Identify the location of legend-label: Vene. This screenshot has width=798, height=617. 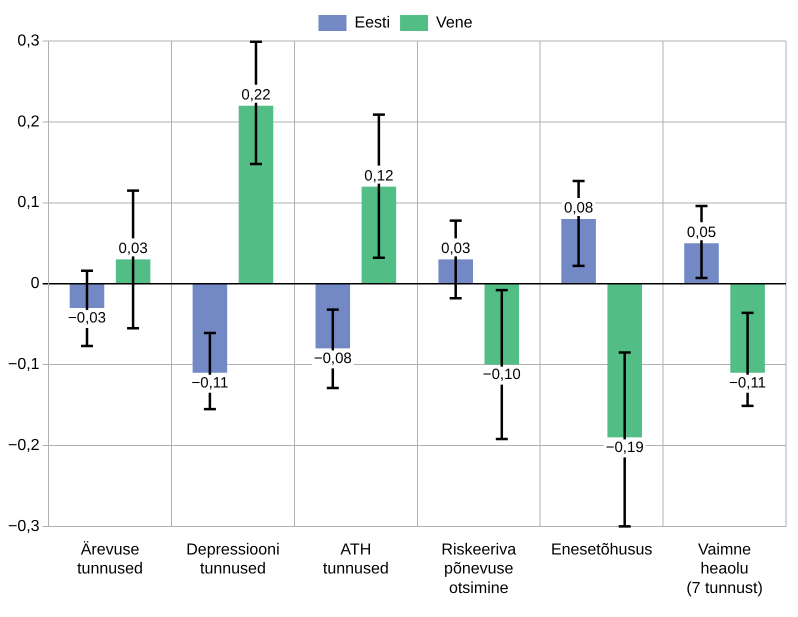
(454, 23).